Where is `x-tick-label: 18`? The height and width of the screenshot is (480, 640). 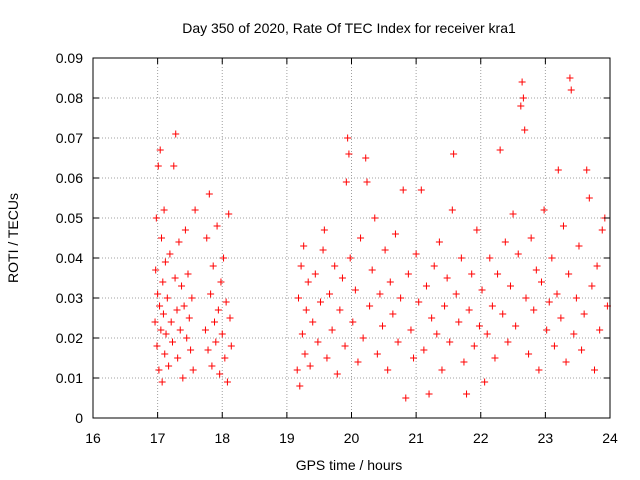 x-tick-label: 18 is located at coordinates (222, 438).